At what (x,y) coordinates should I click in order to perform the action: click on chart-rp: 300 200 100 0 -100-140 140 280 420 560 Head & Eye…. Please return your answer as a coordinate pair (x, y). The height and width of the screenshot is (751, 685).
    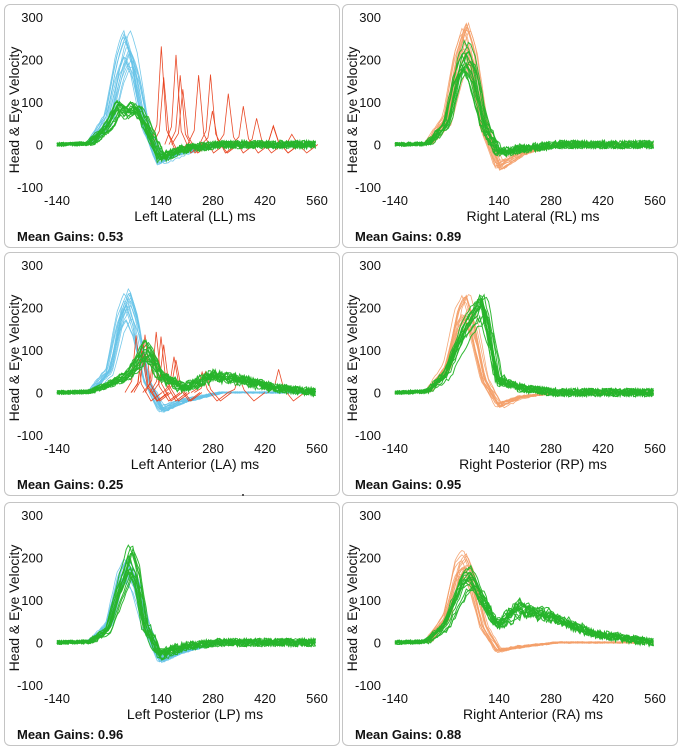
    Looking at the image, I should click on (505, 365).